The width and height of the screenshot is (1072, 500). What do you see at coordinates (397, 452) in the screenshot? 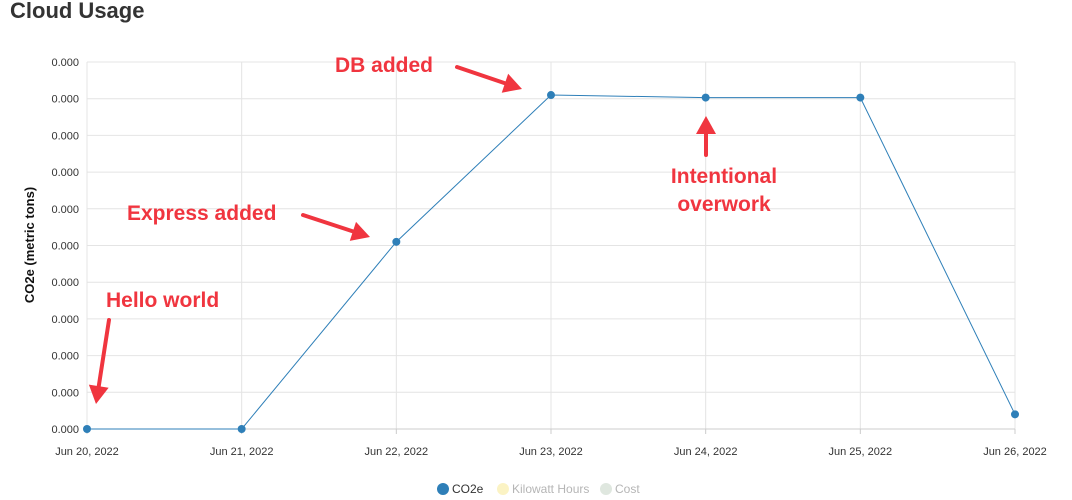
I see `x-tick-label: Jun 22, 2022` at bounding box center [397, 452].